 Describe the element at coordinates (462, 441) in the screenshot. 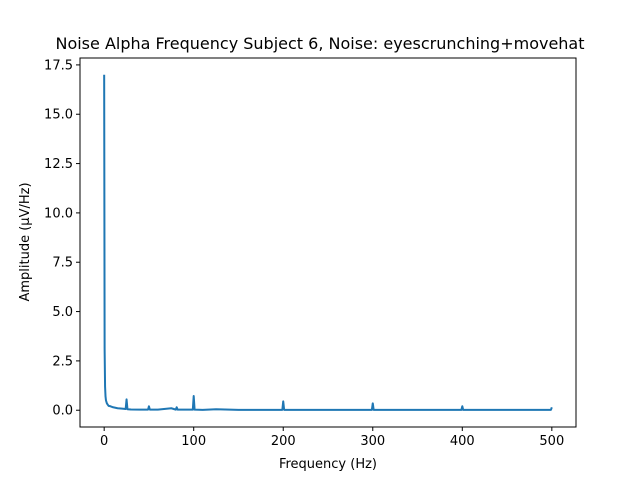

I see `x-tick-label: 400` at that location.